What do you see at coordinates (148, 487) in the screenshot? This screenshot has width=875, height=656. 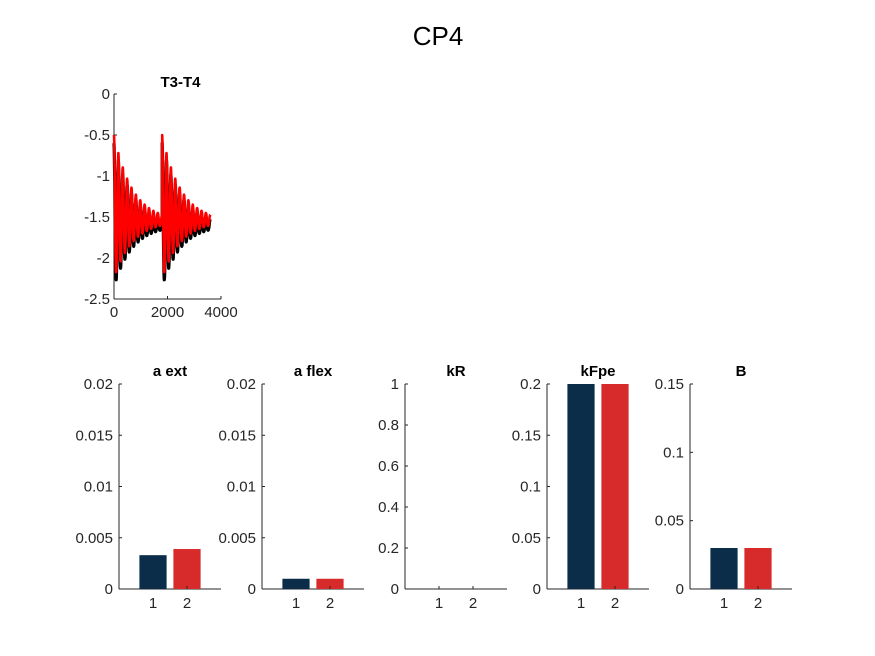 I see `bar-chart-a-ext: 0 0.005 0.01 0.015 0.02 1 2 a ext` at bounding box center [148, 487].